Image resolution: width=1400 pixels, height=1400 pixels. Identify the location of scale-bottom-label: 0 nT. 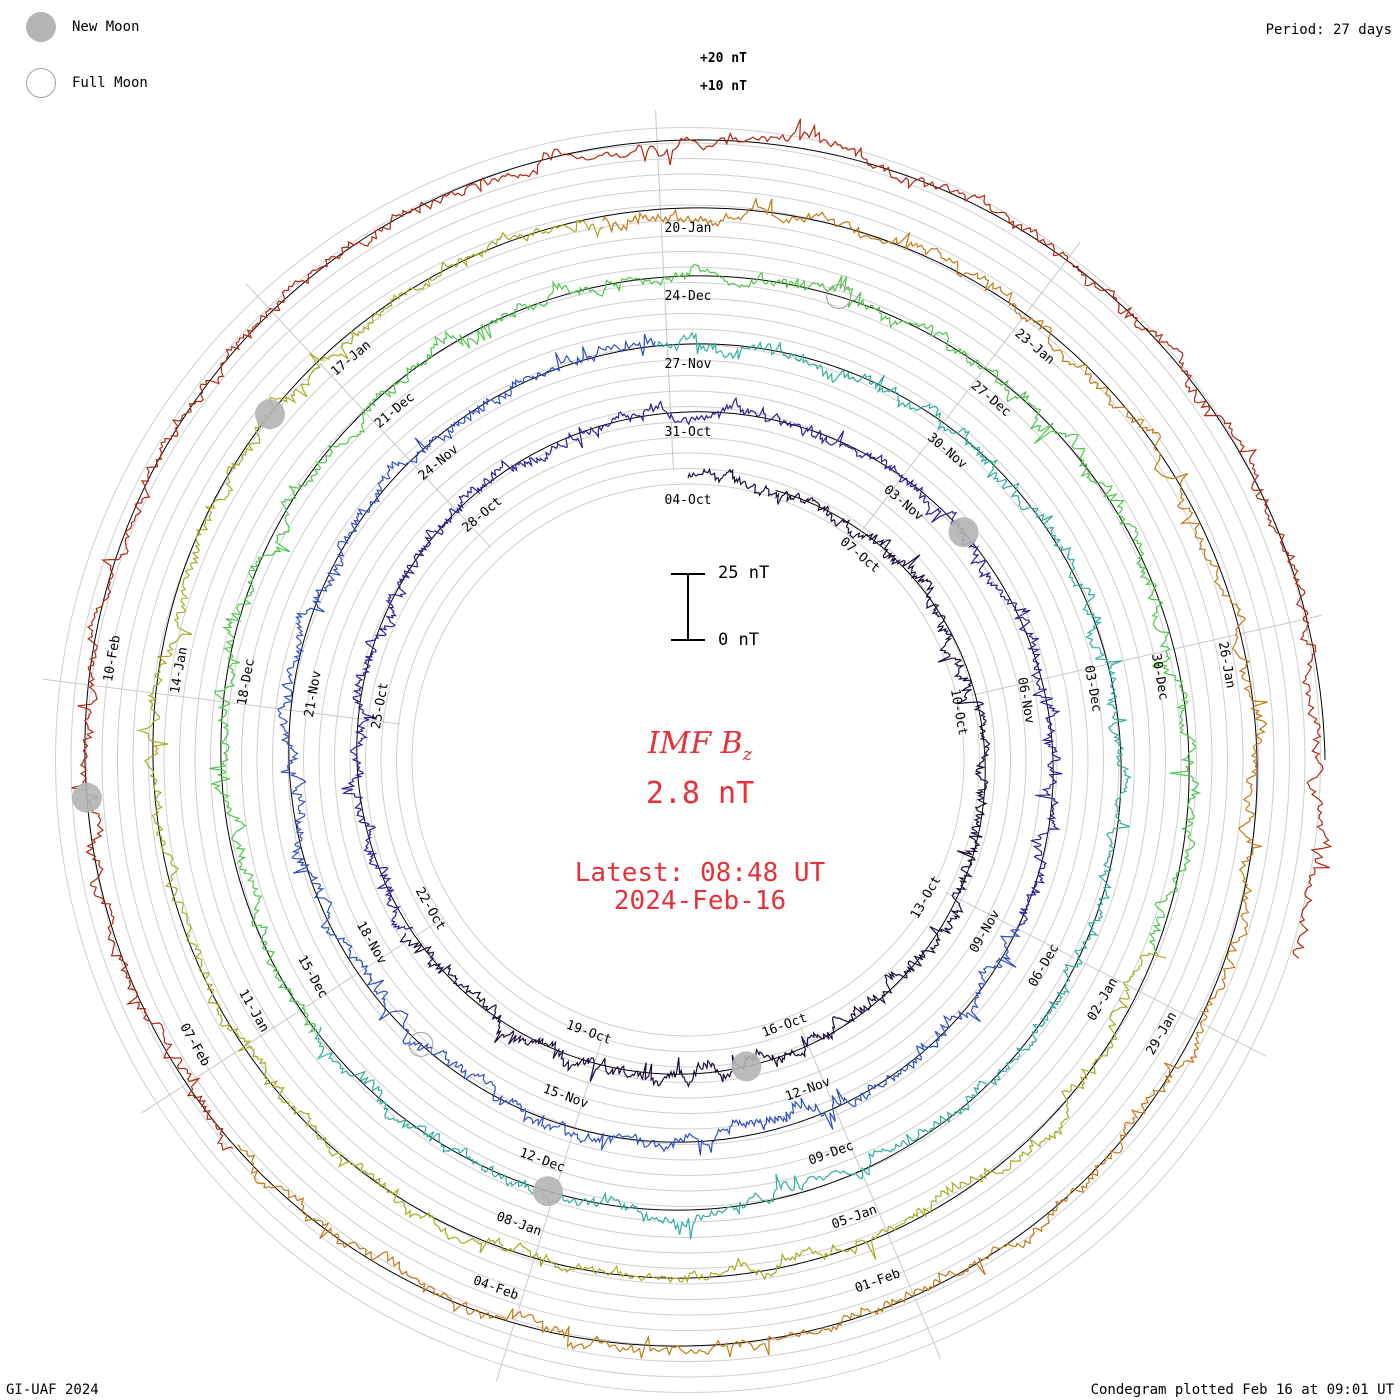
(738, 640).